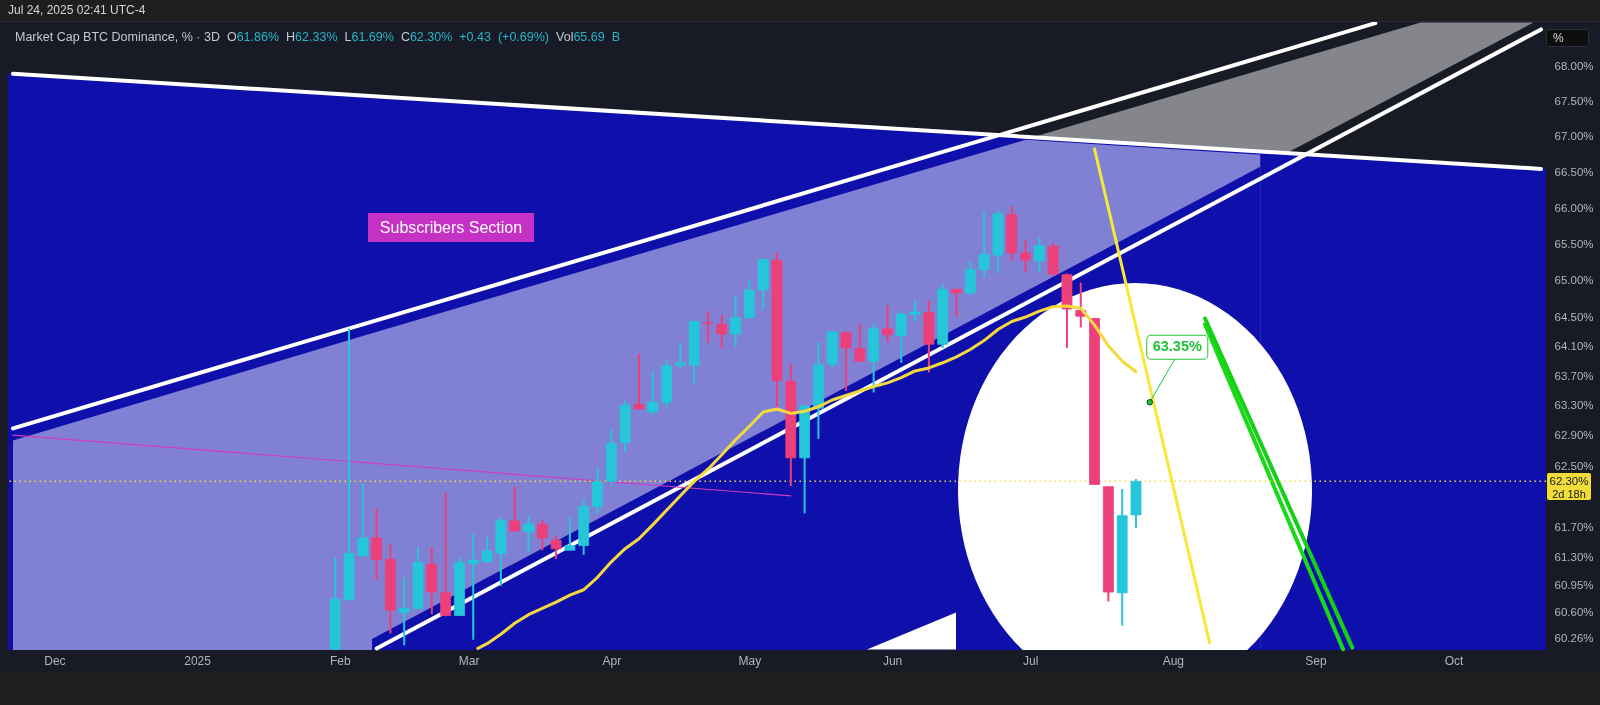  Describe the element at coordinates (1569, 482) in the screenshot. I see `ref-line-label: 62.30%` at that location.